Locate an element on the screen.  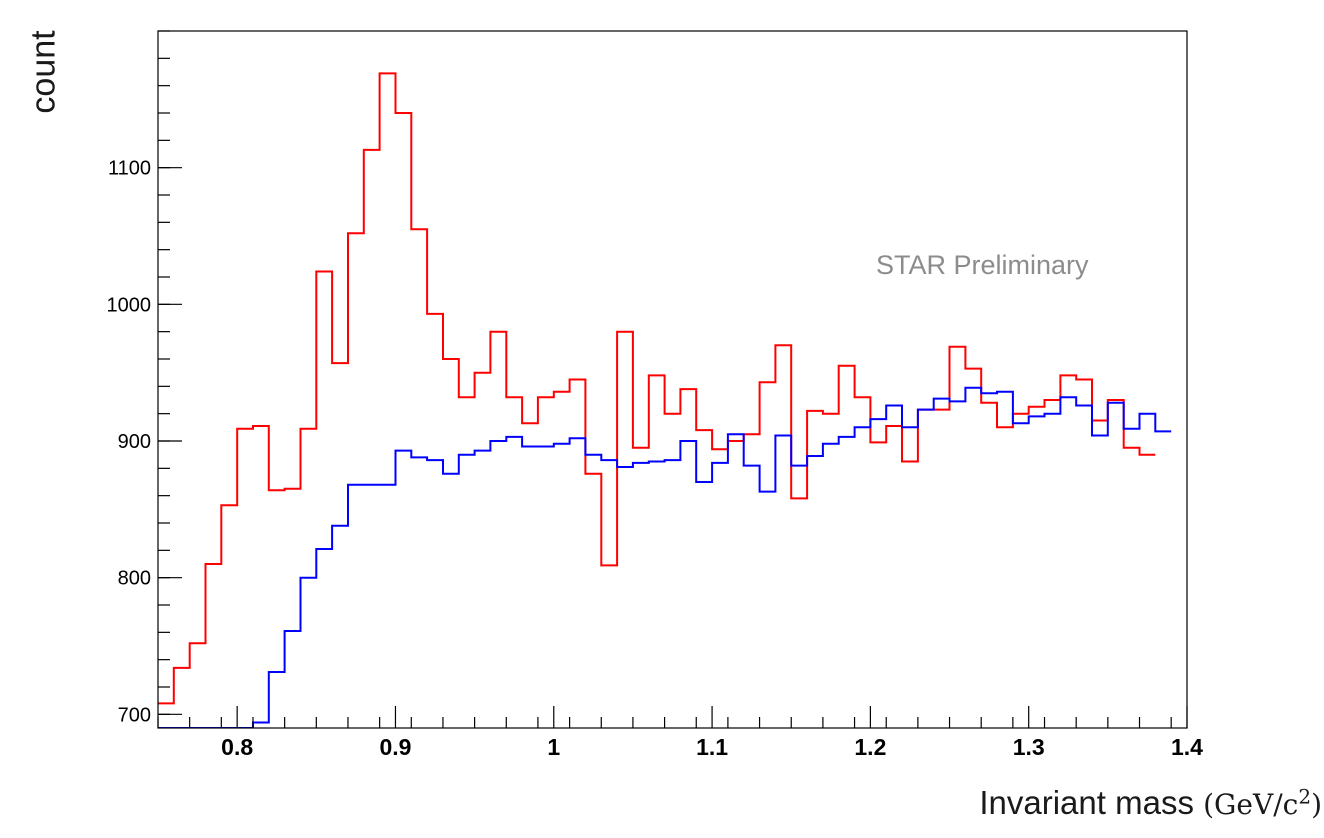
y-tick-label: 1000 is located at coordinates (129, 305).